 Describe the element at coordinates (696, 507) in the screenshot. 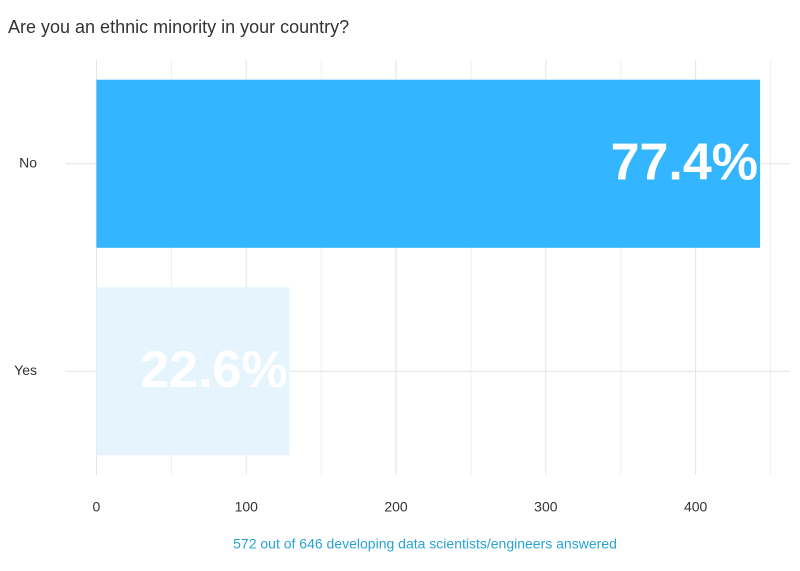

I see `x-tick-label: 400` at that location.